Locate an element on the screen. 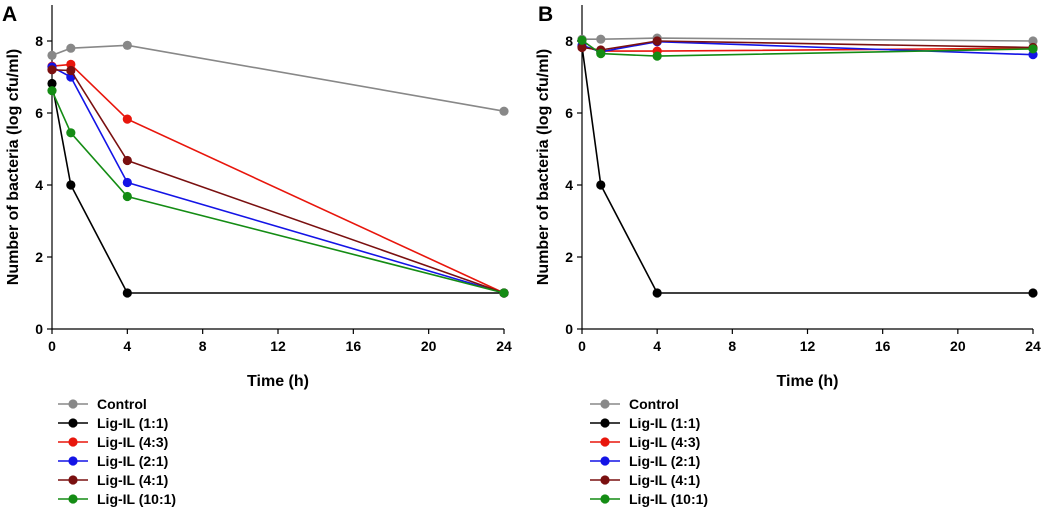  panel-a-legend-label: Lig-IL (2:1) is located at coordinates (132, 461).